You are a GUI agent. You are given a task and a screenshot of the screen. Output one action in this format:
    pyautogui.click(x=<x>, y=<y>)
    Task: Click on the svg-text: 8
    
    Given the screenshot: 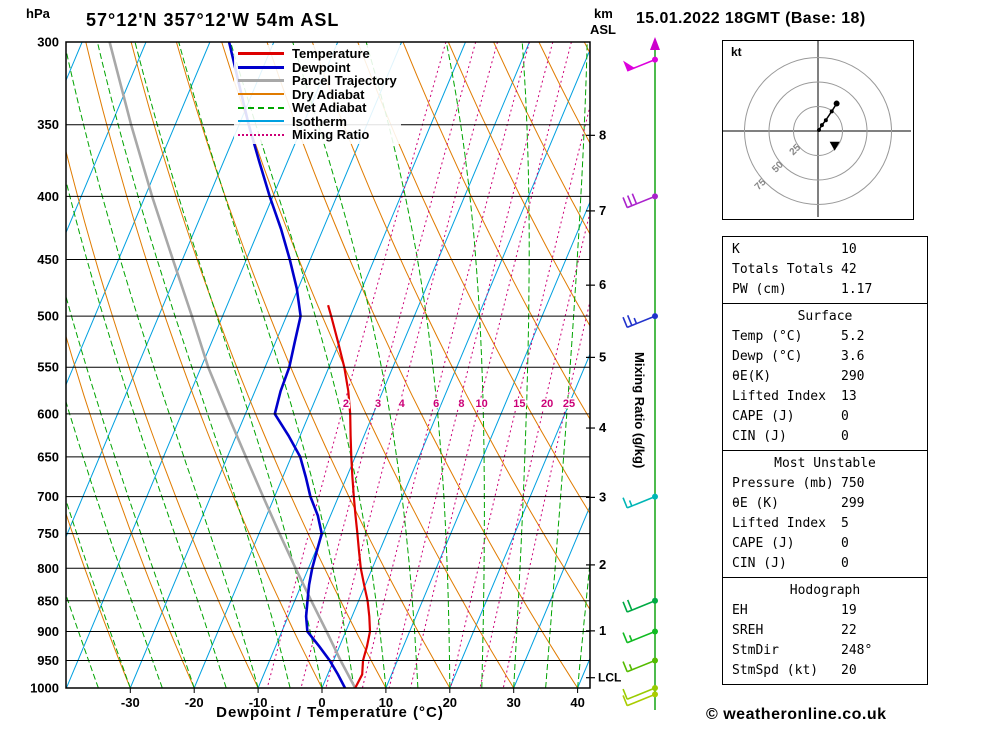 What is the action you would take?
    pyautogui.click(x=461, y=404)
    